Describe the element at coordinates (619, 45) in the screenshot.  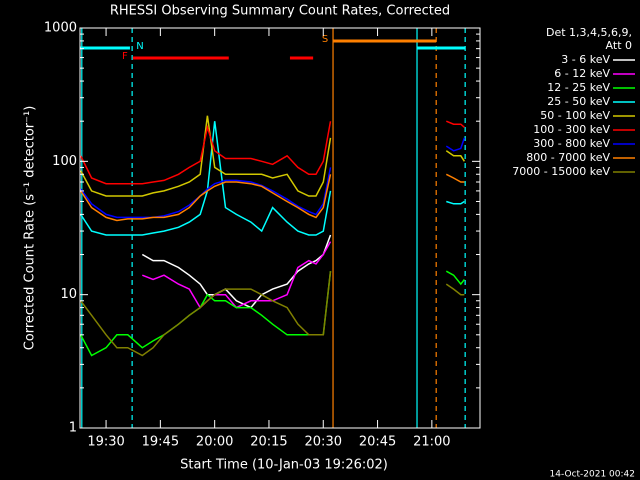
I see `legend-title: Att 0` at that location.